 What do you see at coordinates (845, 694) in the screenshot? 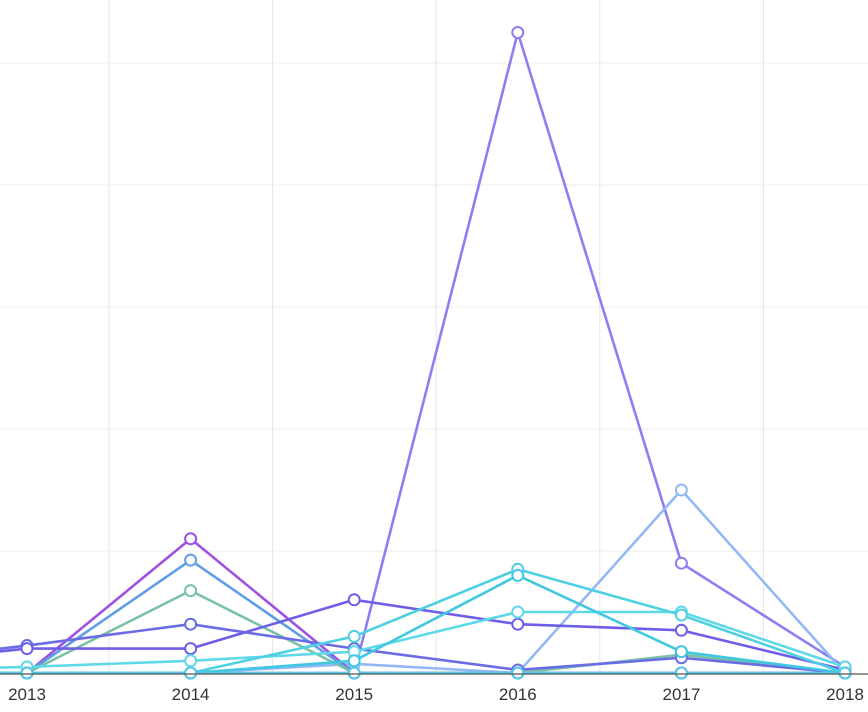
I see `x-tick-label: 2018` at bounding box center [845, 694].